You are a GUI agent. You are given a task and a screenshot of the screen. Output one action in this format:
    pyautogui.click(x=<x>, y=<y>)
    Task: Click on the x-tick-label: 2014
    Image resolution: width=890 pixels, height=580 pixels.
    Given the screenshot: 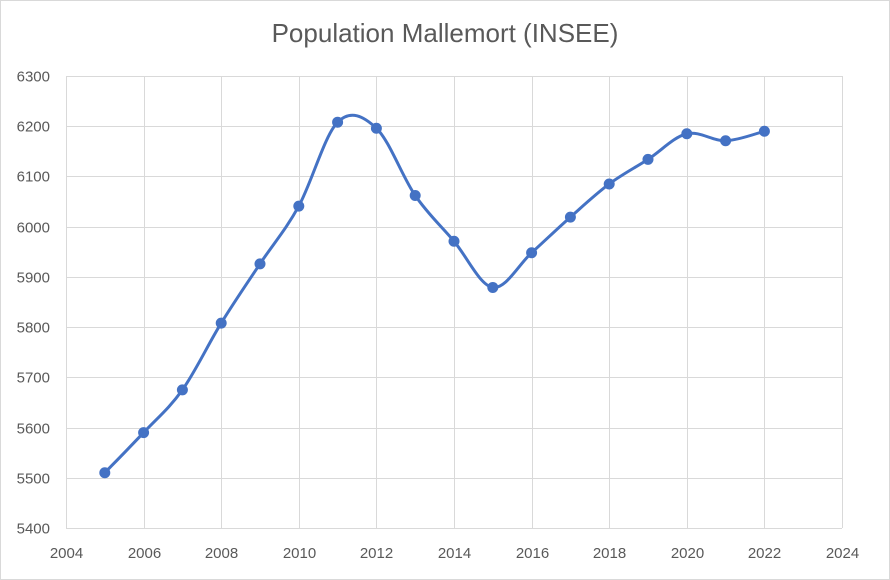 What is the action you would take?
    pyautogui.click(x=454, y=553)
    